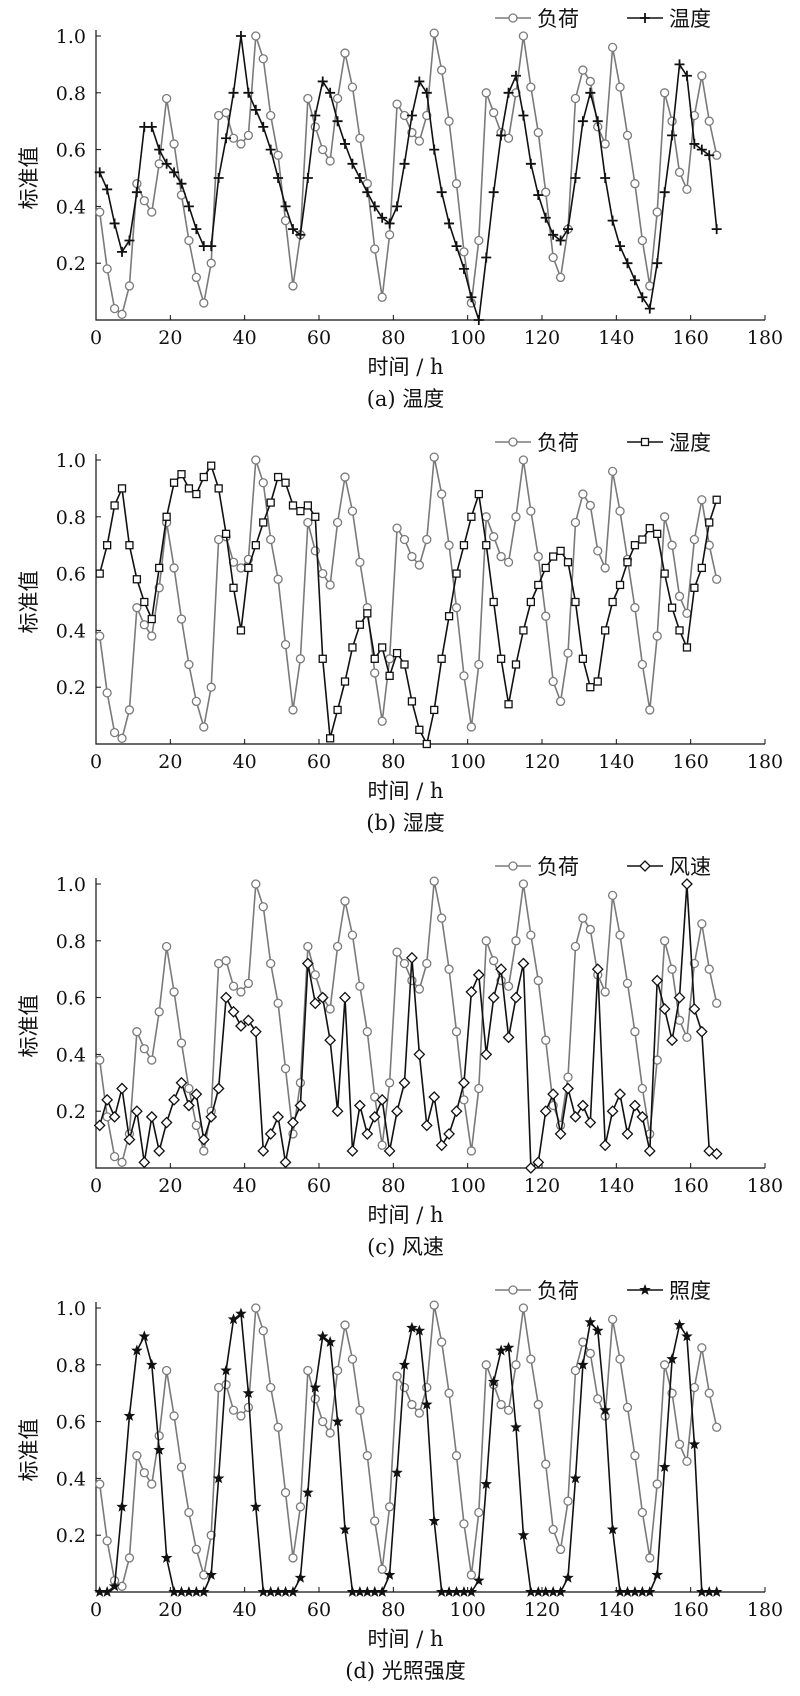 The image size is (800, 1696). Describe the element at coordinates (405, 1671) in the screenshot. I see `chart-caption: (d) 光照强度` at that location.